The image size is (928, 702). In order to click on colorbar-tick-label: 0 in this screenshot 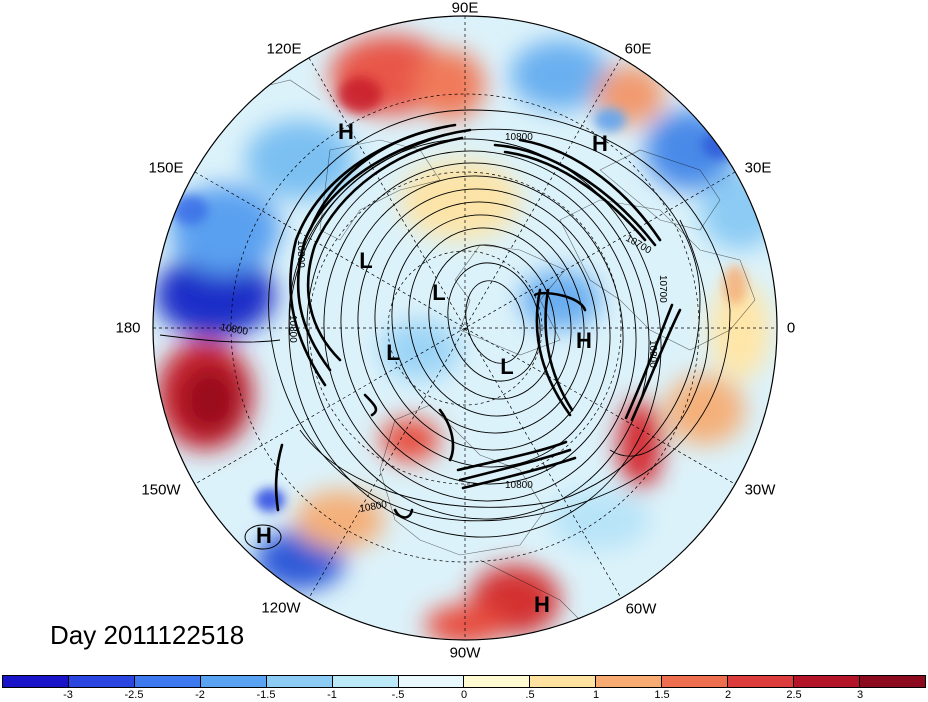, I will do `click(464, 695)`.